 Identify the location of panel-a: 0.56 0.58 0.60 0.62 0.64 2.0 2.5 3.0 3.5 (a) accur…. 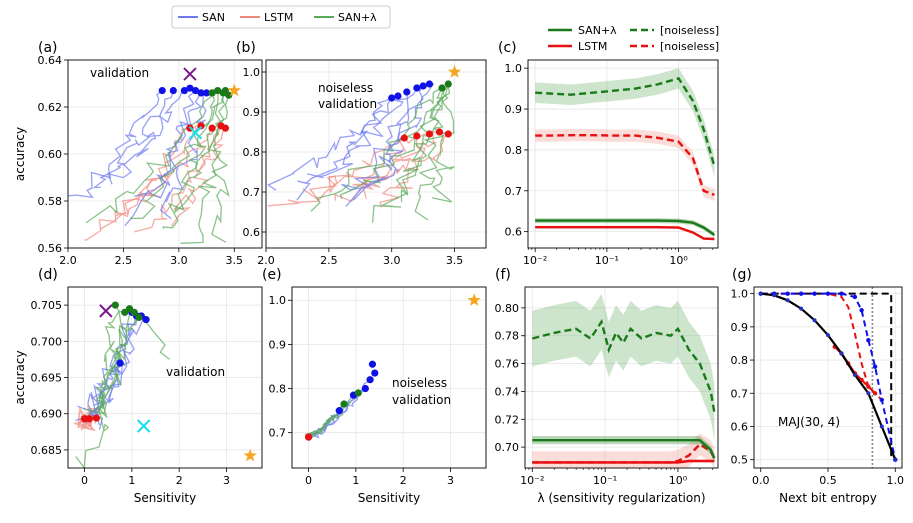
(138, 153).